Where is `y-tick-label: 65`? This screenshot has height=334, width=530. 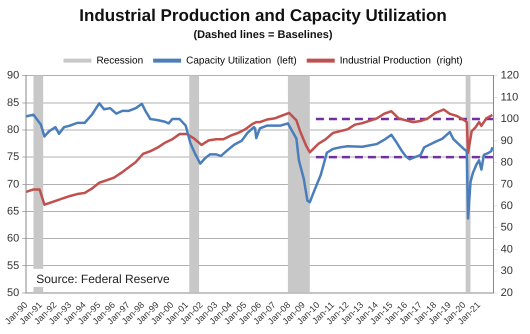
y-tick-label: 65 is located at coordinates (13, 211).